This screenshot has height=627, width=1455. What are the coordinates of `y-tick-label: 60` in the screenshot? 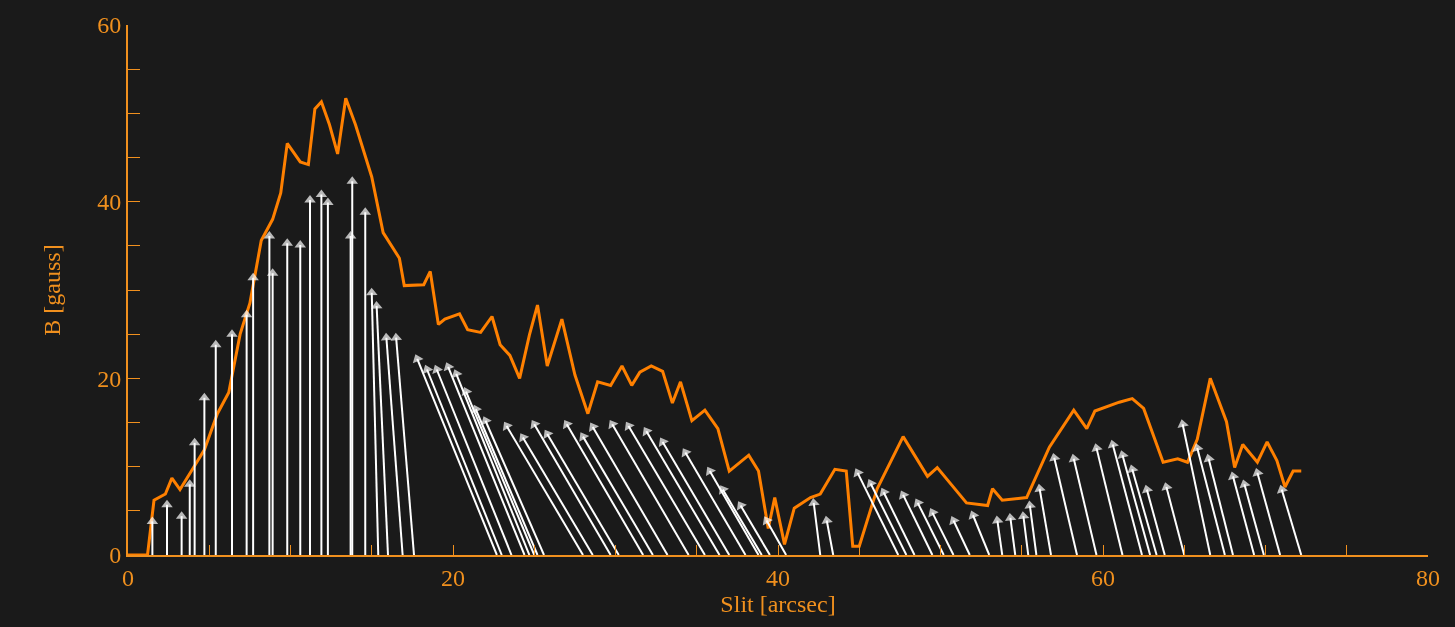 It's located at (109, 25).